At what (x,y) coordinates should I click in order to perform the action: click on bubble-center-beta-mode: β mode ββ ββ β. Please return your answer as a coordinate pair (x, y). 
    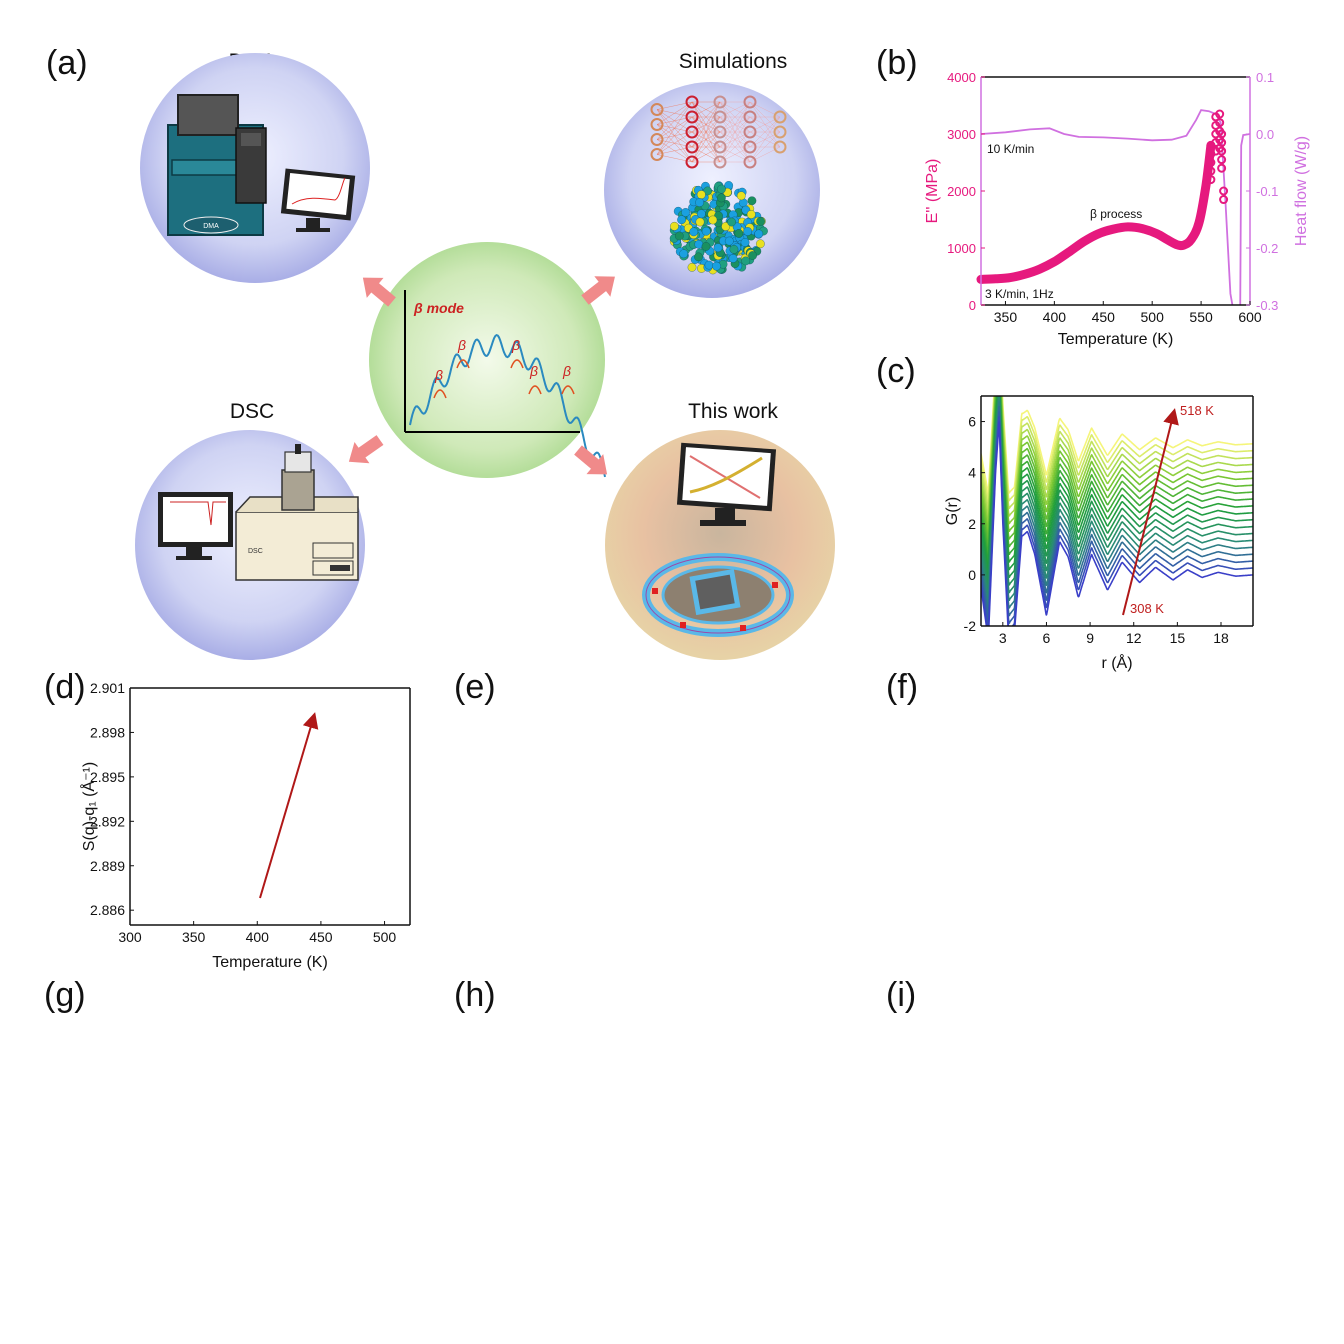
    Looking at the image, I should click on (487, 360).